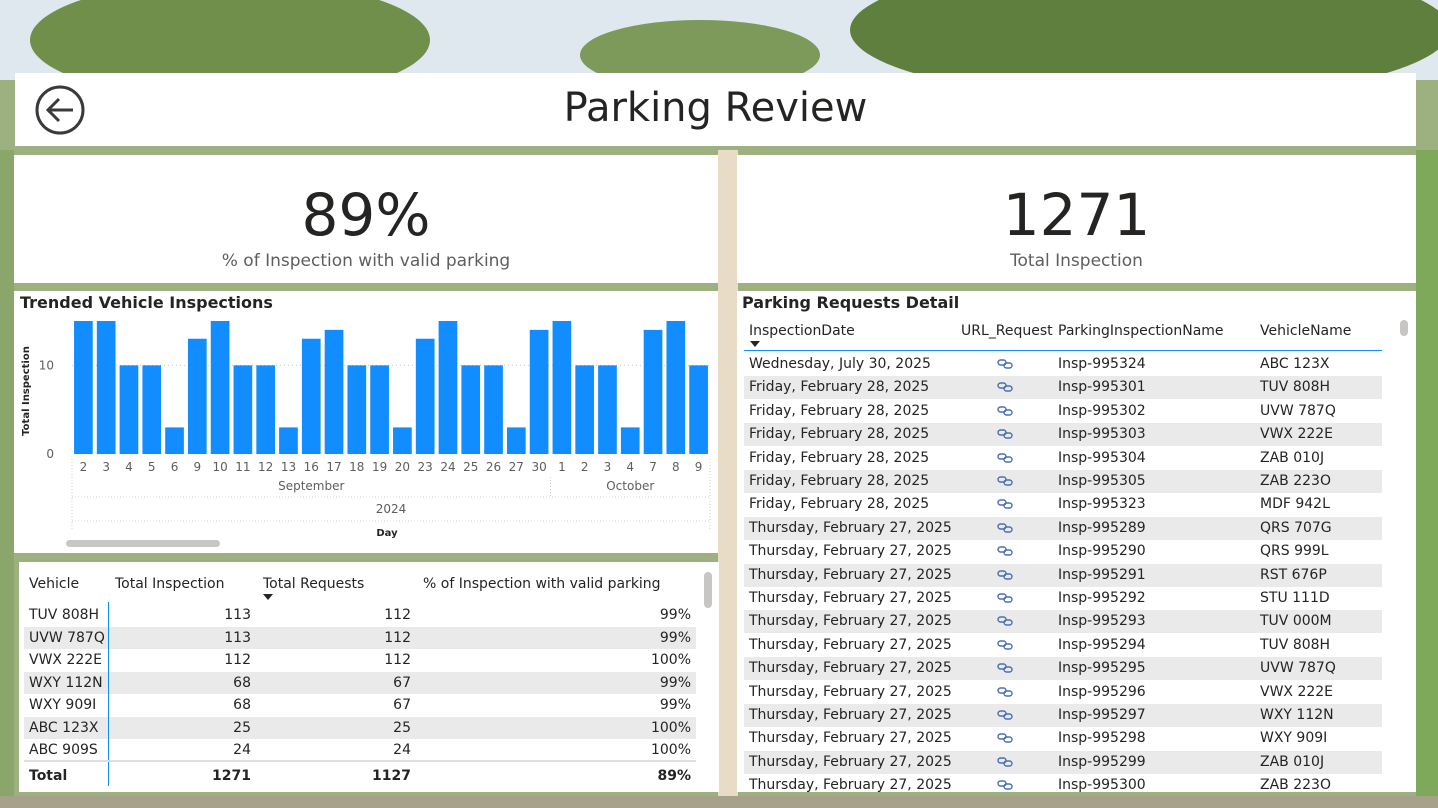 This screenshot has height=808, width=1438. Describe the element at coordinates (1404, 328) in the screenshot. I see `requests-scrollbar` at that location.